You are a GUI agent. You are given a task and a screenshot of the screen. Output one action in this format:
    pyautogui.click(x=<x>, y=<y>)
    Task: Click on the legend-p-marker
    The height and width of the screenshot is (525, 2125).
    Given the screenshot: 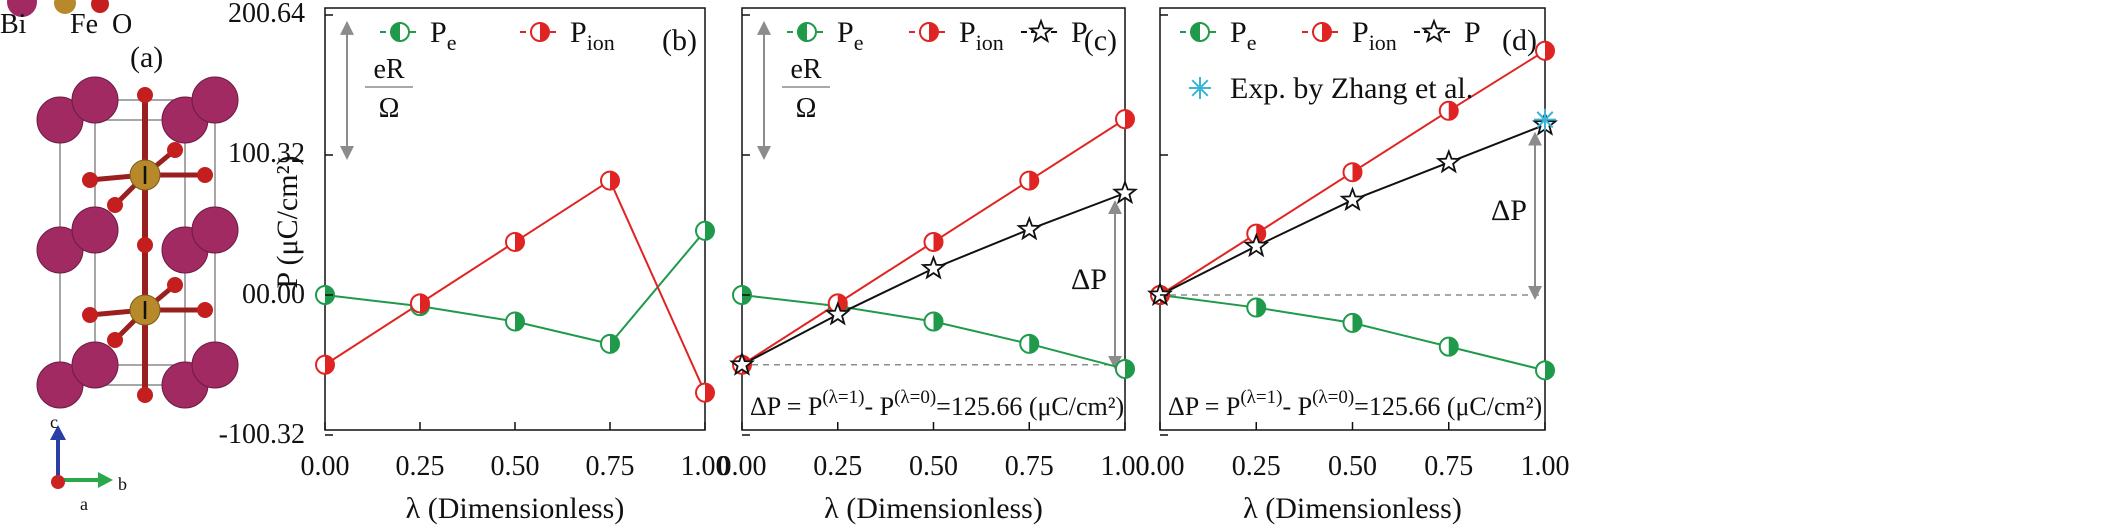 What is the action you would take?
    pyautogui.click(x=1434, y=30)
    